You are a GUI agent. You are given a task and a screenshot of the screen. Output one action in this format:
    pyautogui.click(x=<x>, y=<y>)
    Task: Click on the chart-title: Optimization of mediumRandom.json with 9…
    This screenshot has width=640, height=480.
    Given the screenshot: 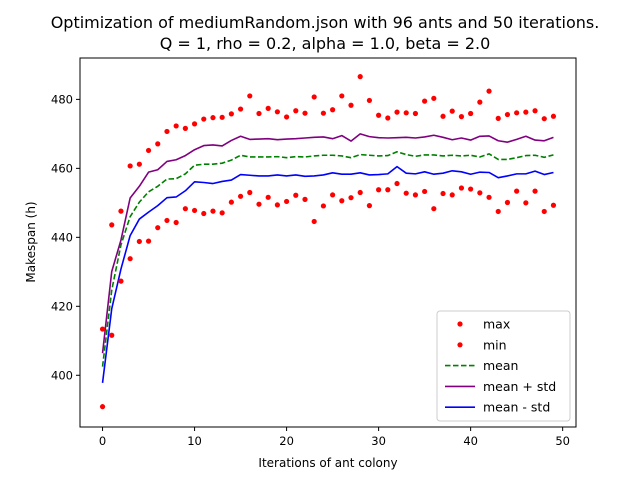 What is the action you would take?
    pyautogui.click(x=325, y=22)
    